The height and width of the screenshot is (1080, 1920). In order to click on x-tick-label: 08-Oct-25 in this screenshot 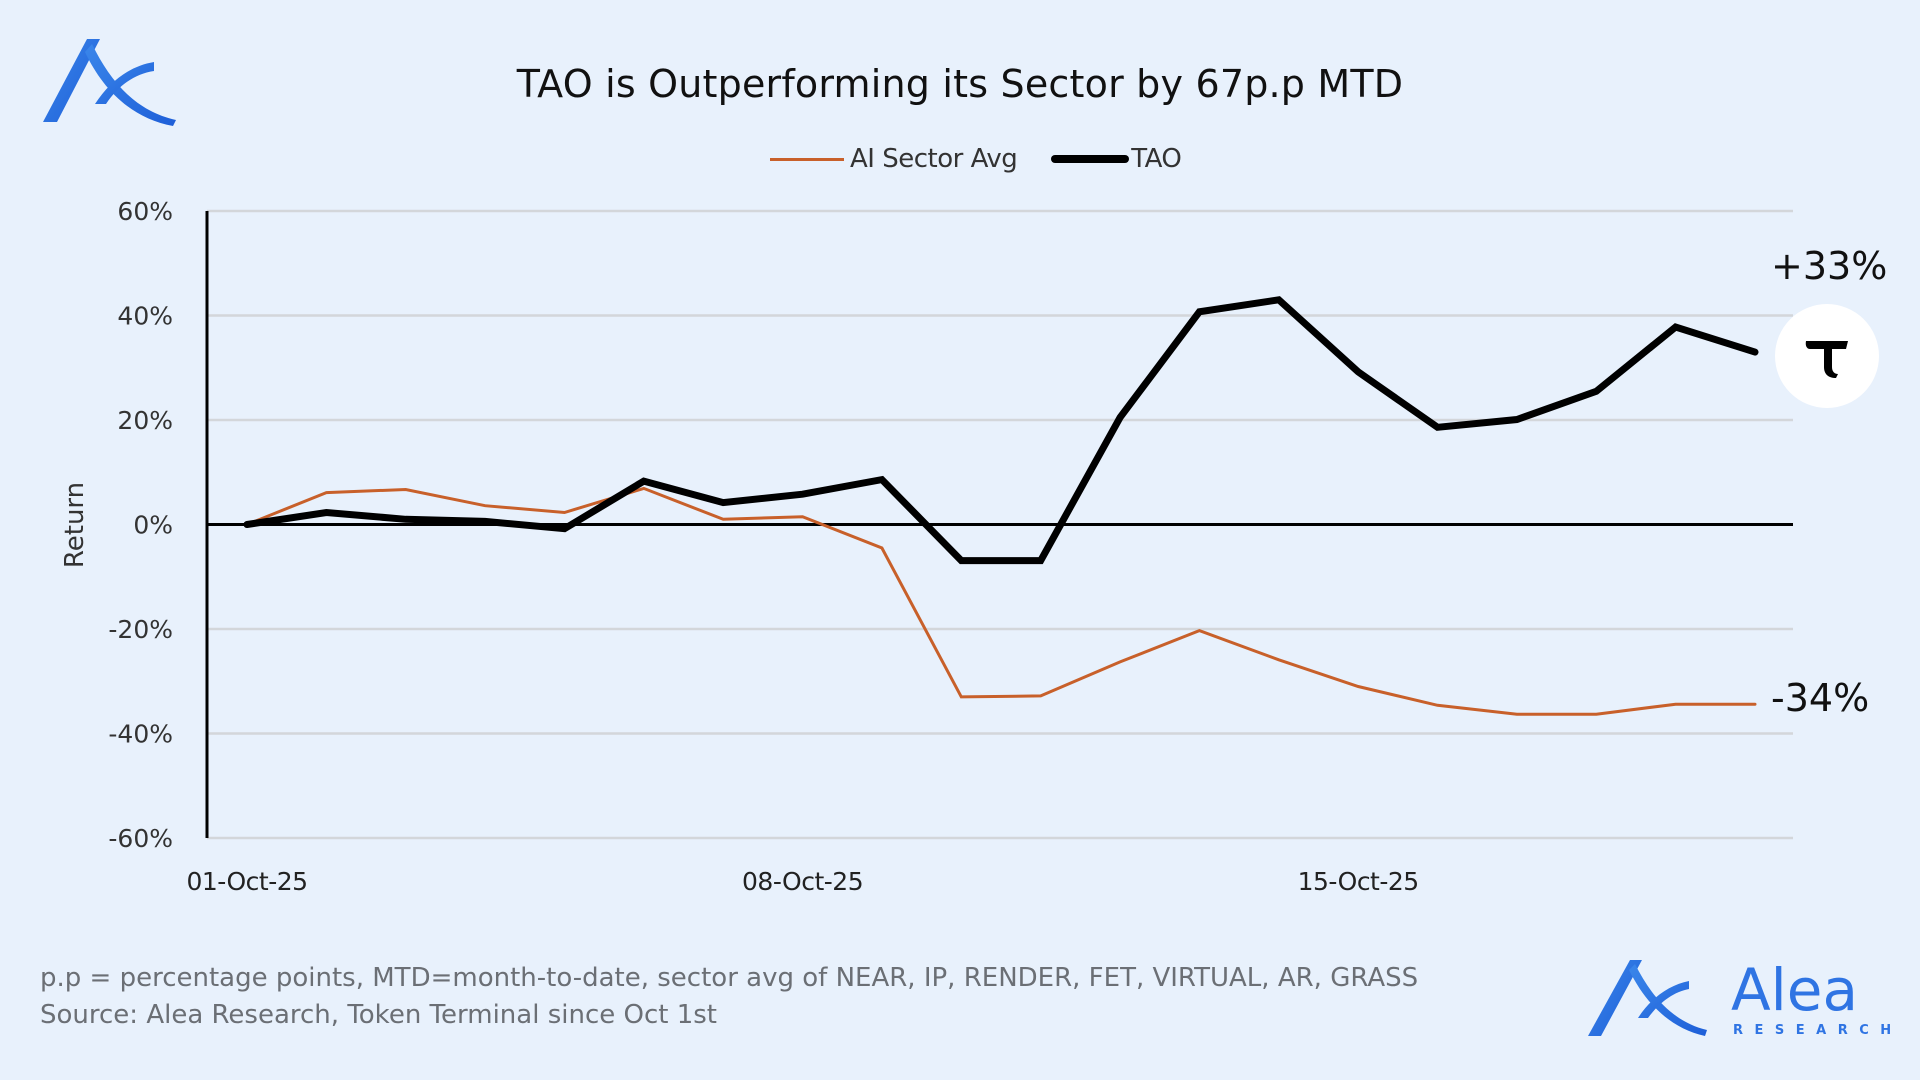, I will do `click(802, 881)`.